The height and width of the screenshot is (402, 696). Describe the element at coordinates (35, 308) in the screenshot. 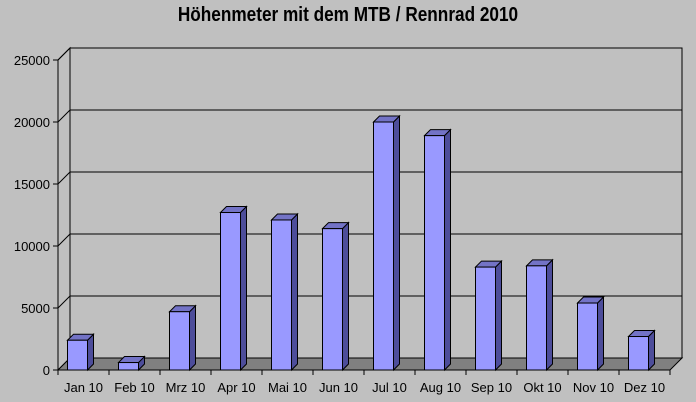

I see `y-tick-label: 5000` at that location.